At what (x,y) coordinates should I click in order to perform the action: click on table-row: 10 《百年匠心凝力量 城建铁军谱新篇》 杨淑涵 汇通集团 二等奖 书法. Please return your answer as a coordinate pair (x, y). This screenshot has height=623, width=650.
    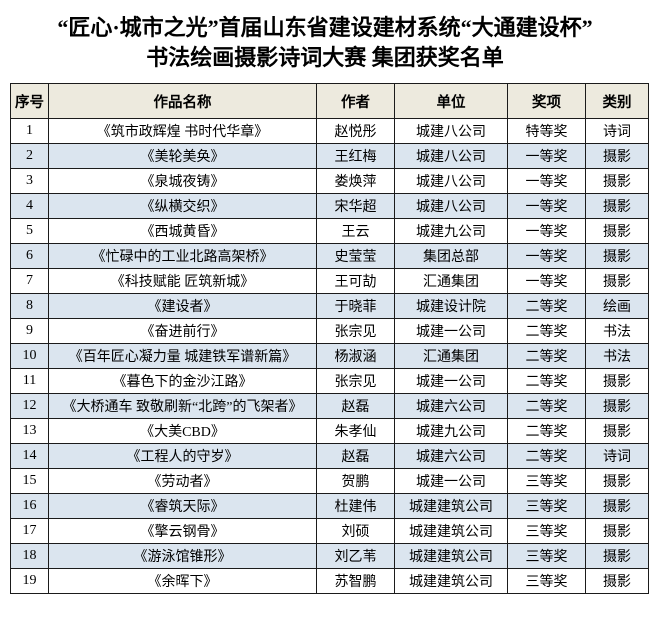
    Looking at the image, I should click on (329, 356).